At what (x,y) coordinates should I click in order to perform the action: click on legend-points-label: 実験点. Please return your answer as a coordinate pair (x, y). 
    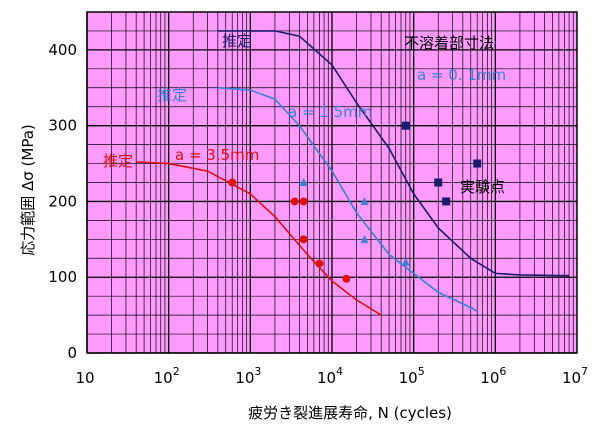
    Looking at the image, I should click on (482, 187).